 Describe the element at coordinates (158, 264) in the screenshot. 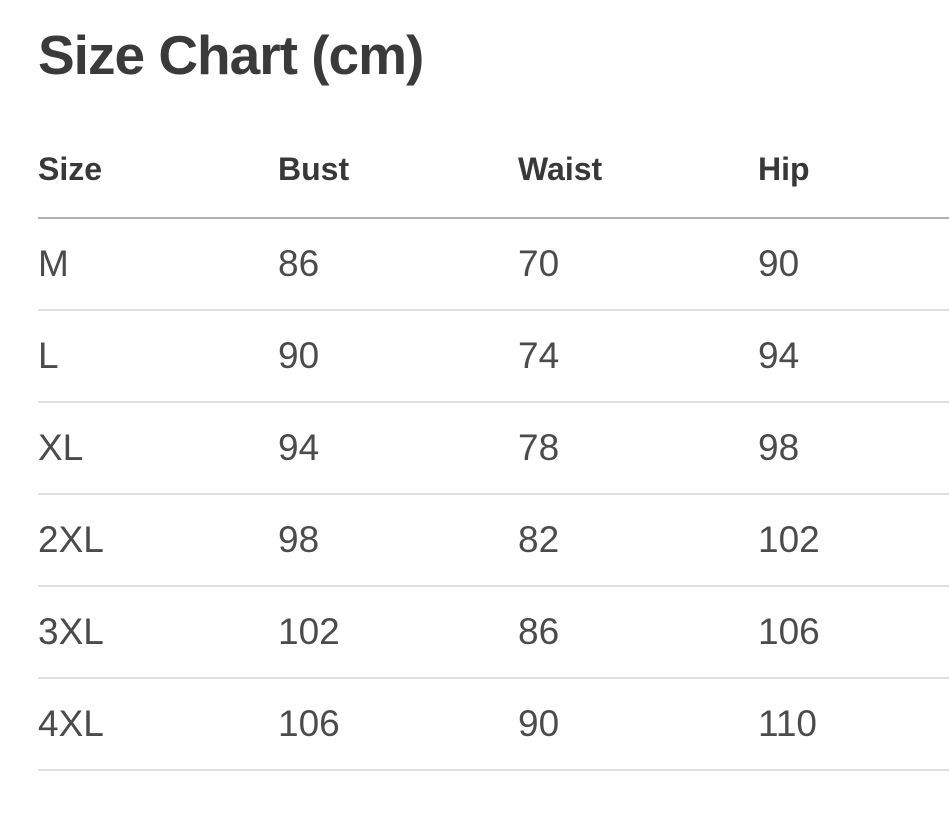

I see `cell-size: M` at that location.